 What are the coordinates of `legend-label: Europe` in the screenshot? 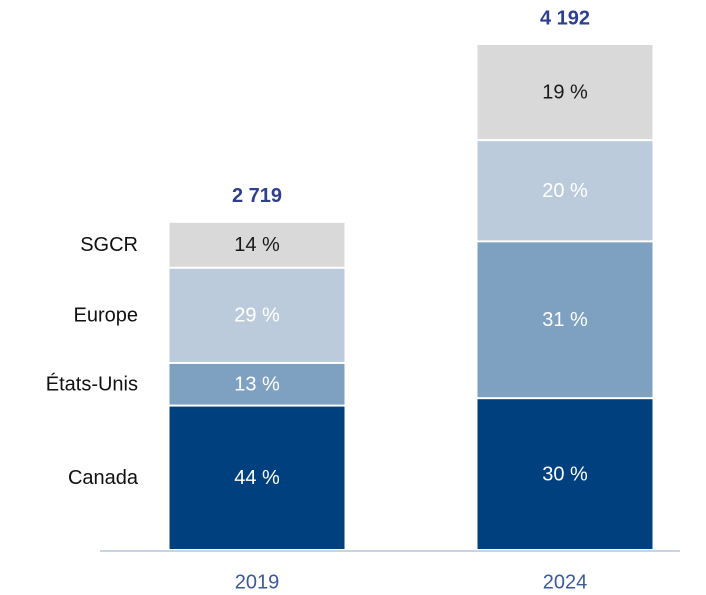 It's located at (106, 316).